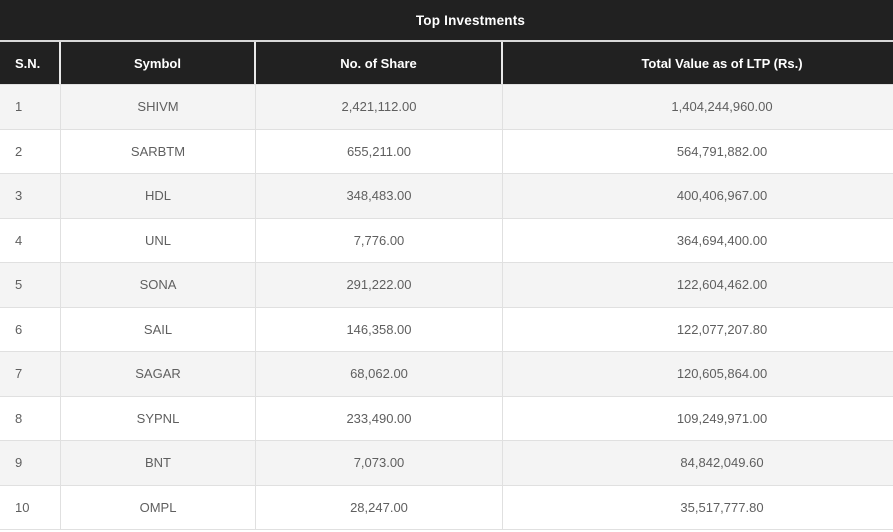  What do you see at coordinates (722, 107) in the screenshot?
I see `cell-total-value: 1,404,244,960.00` at bounding box center [722, 107].